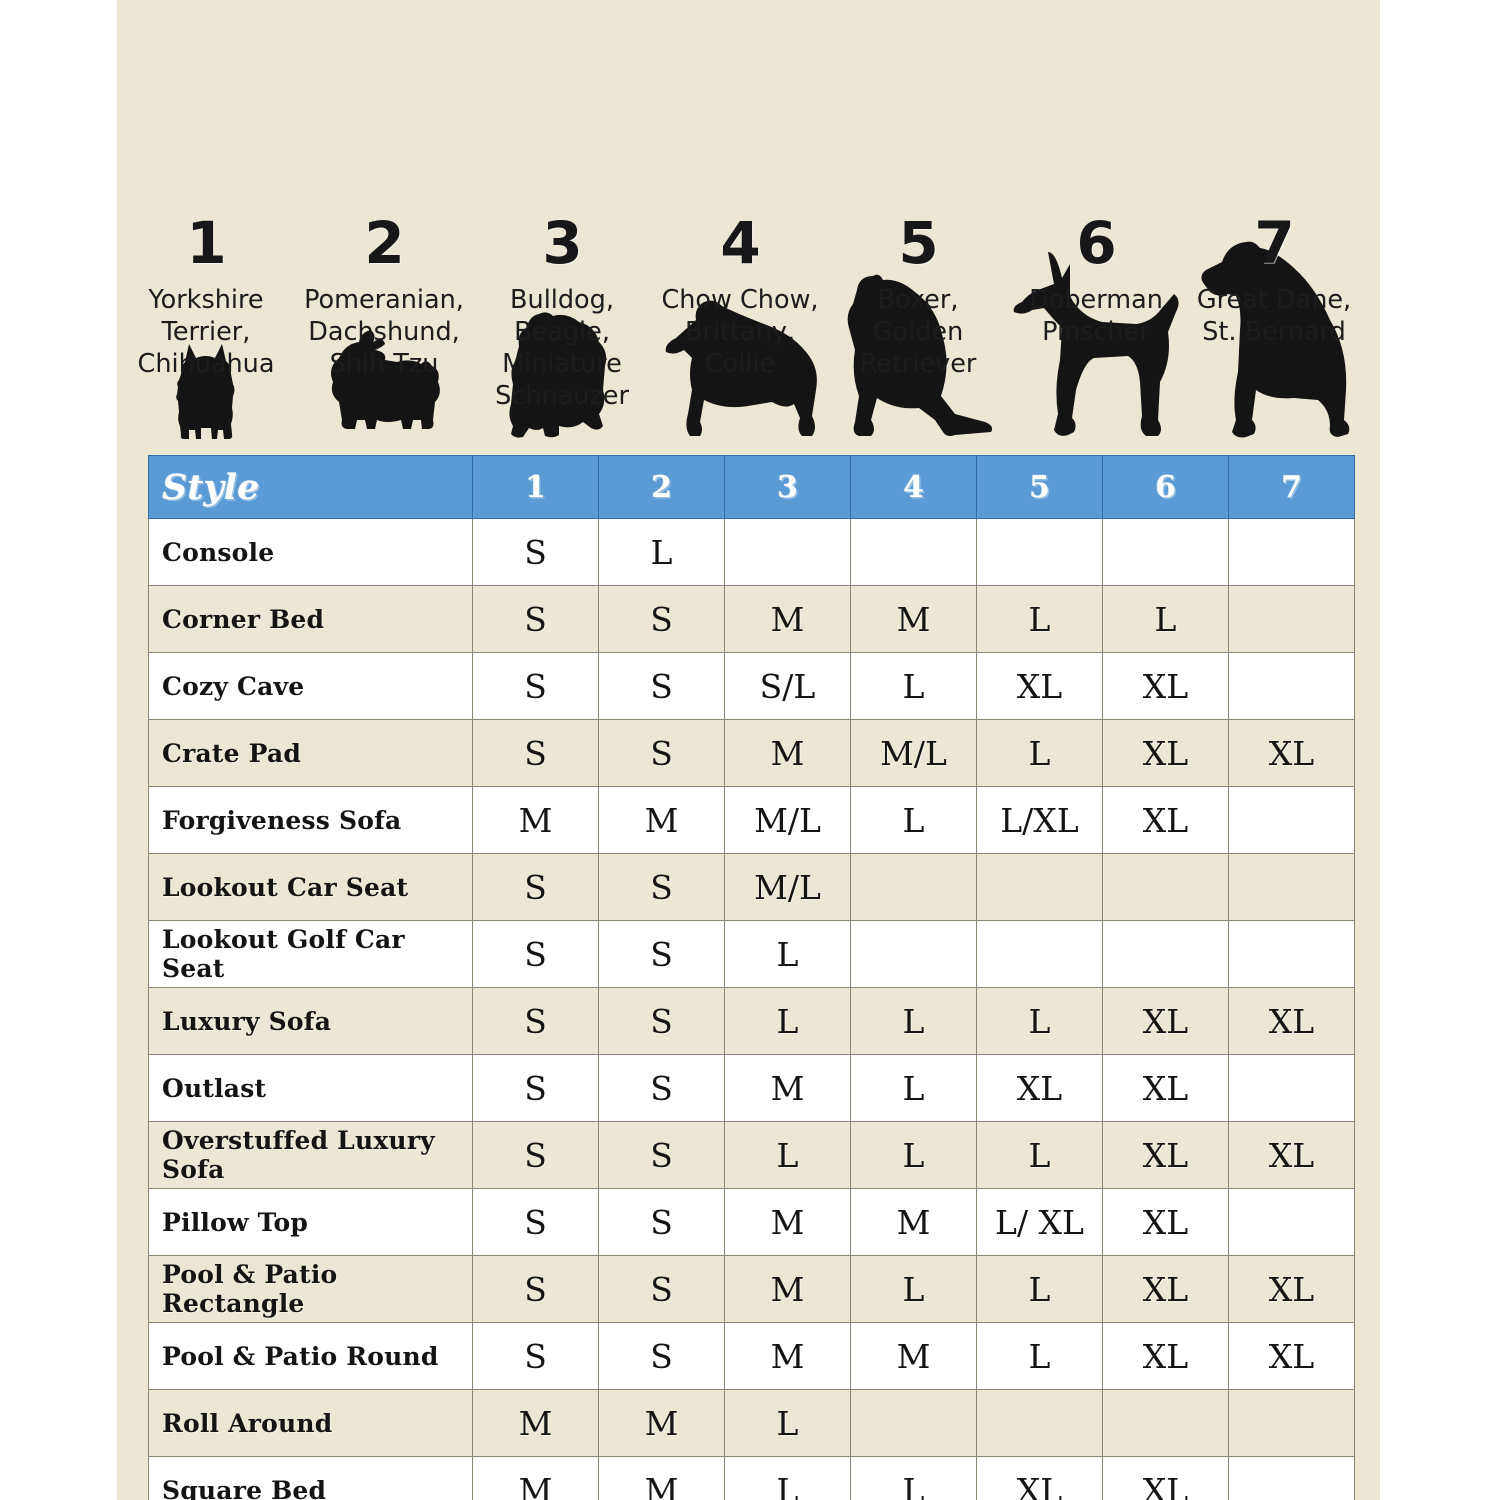 Image resolution: width=1500 pixels, height=1500 pixels. Describe the element at coordinates (562, 243) in the screenshot. I see `breed-number: 3` at that location.